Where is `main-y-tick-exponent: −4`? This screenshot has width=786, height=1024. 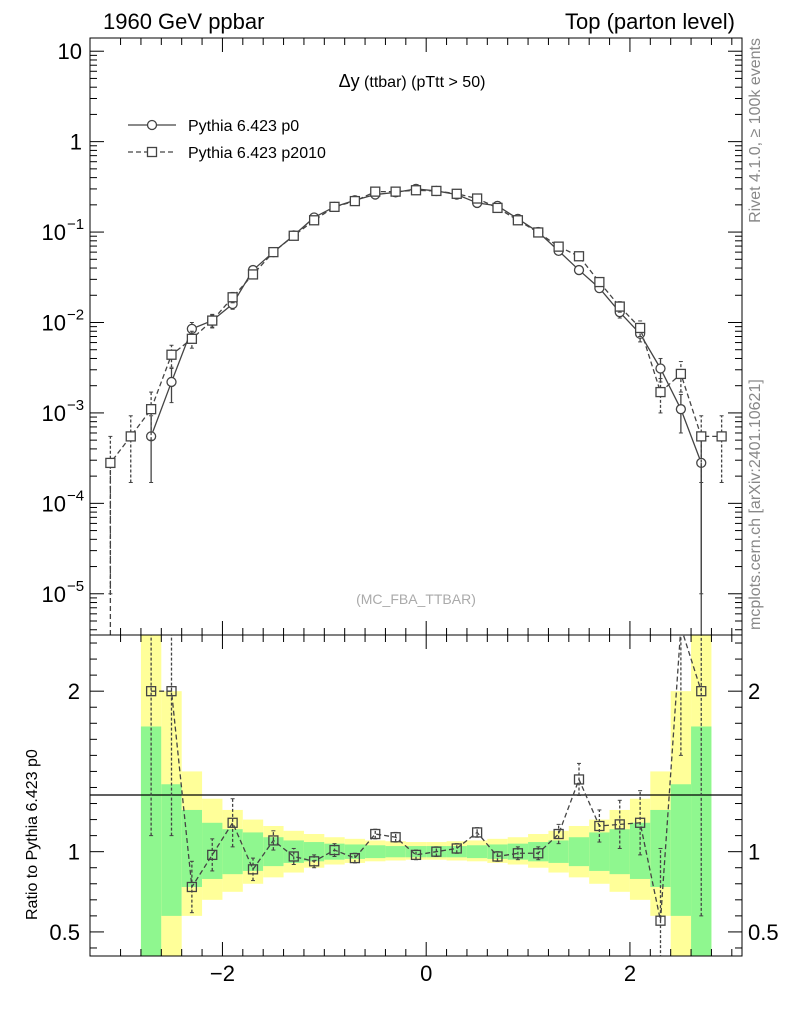 main-y-tick-exponent: −4 is located at coordinates (75, 495).